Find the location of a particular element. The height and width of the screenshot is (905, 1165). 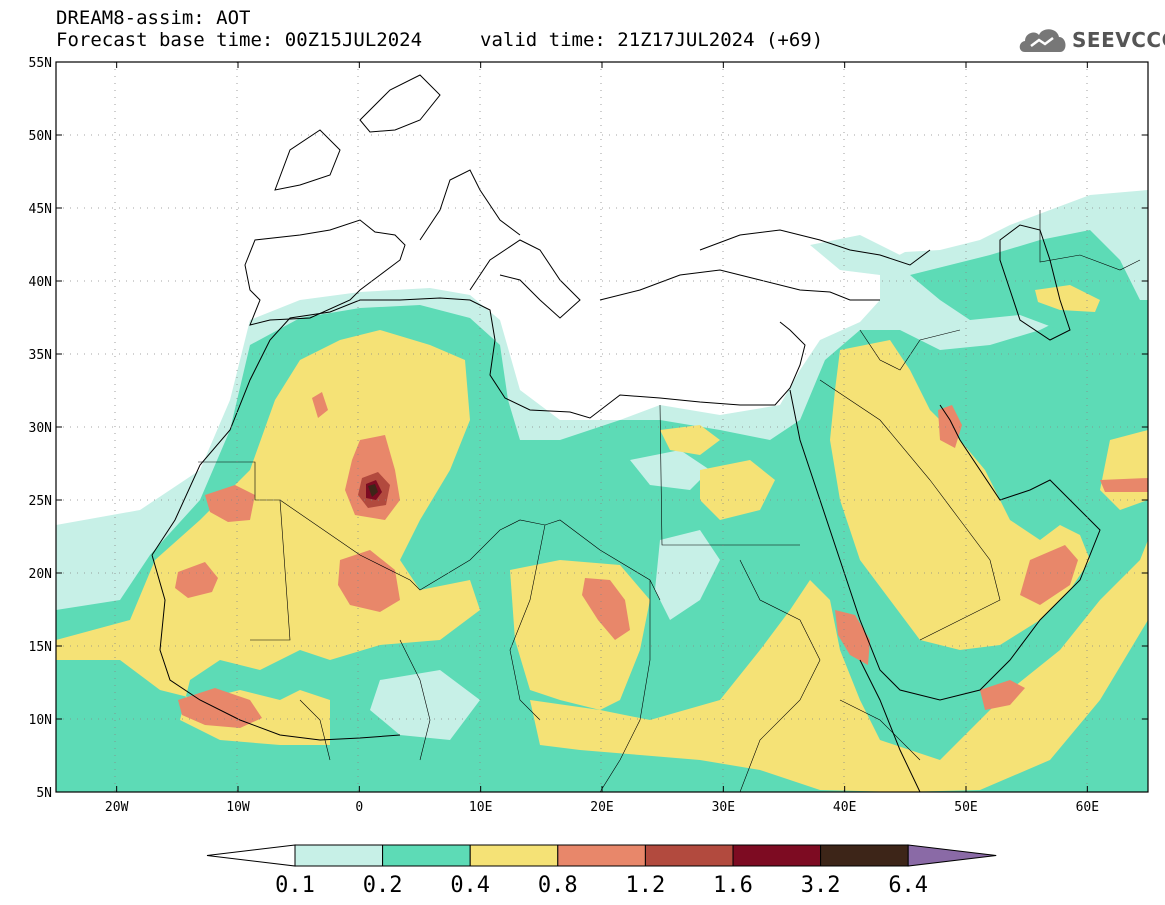

forecast-base-time: Forecast base time: 00Z15JUL2024 is located at coordinates (239, 40).